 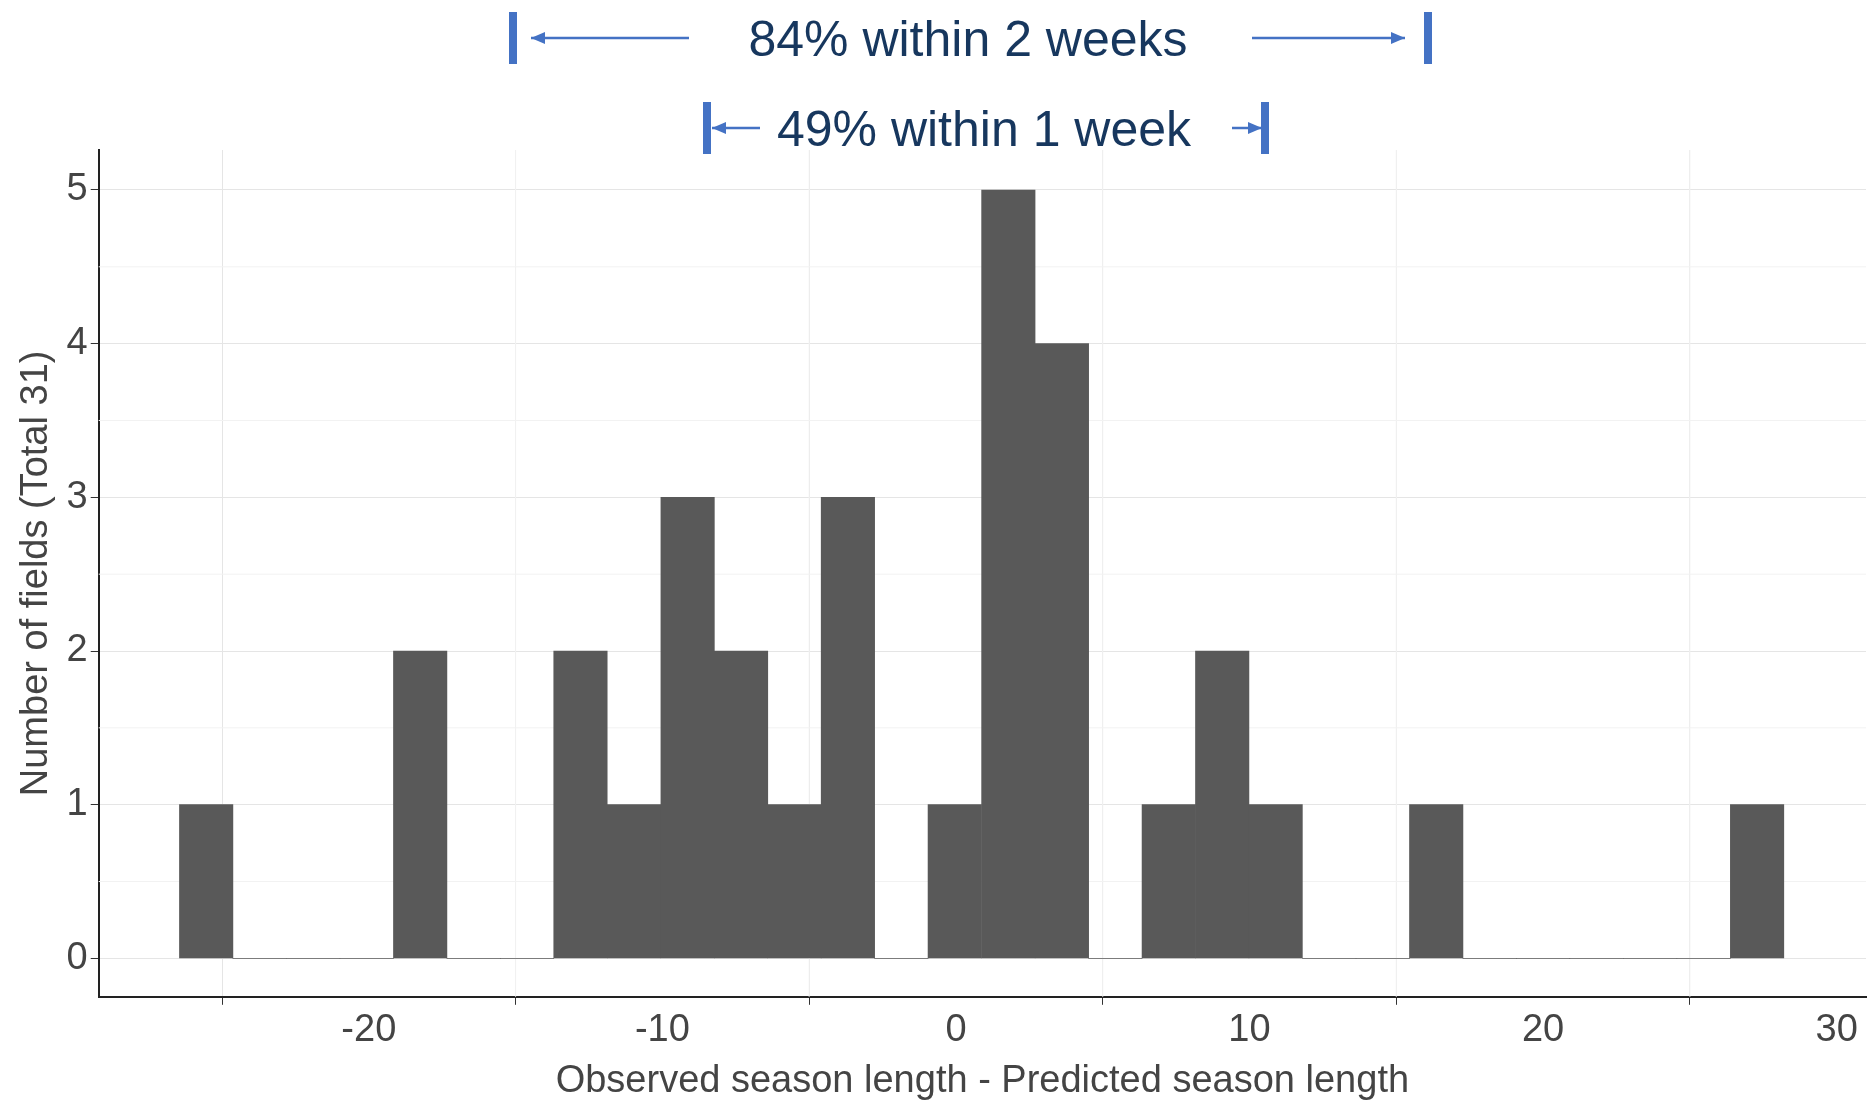 I want to click on y-tick-label: 5, so click(x=77, y=187).